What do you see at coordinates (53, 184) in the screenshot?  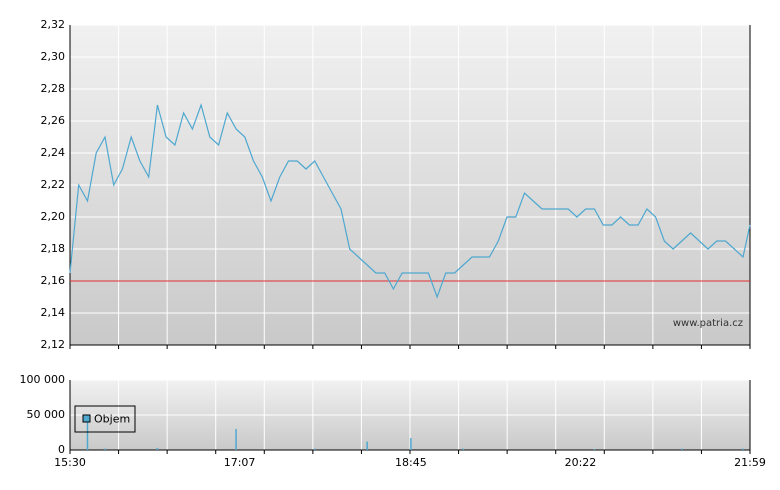 I see `y-tick-label: 2,22` at bounding box center [53, 184].